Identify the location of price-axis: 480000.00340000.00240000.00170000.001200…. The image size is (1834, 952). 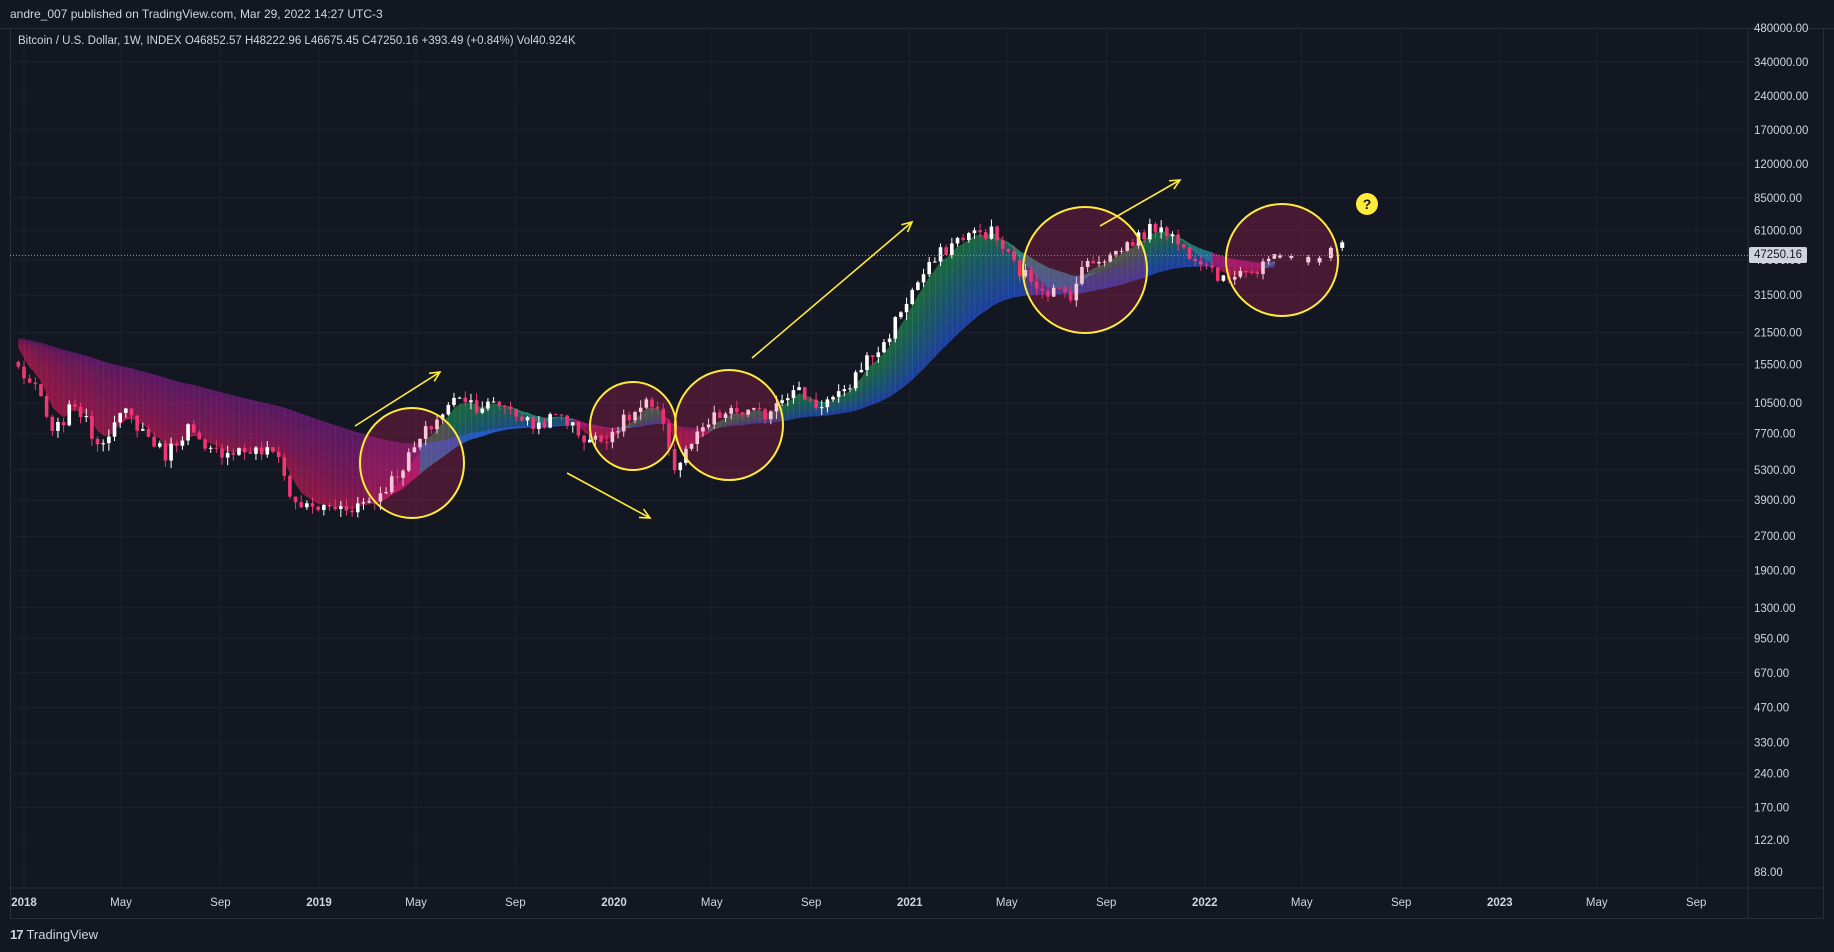
(1781, 451).